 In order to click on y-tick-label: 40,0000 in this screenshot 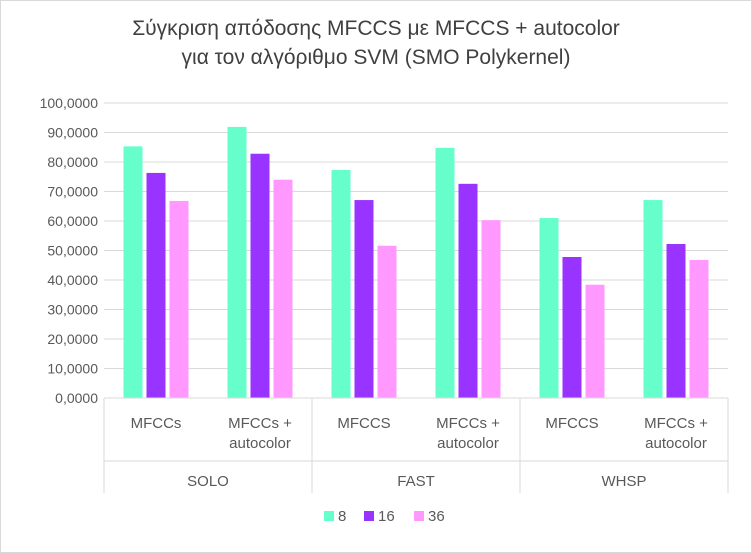, I will do `click(72, 280)`.